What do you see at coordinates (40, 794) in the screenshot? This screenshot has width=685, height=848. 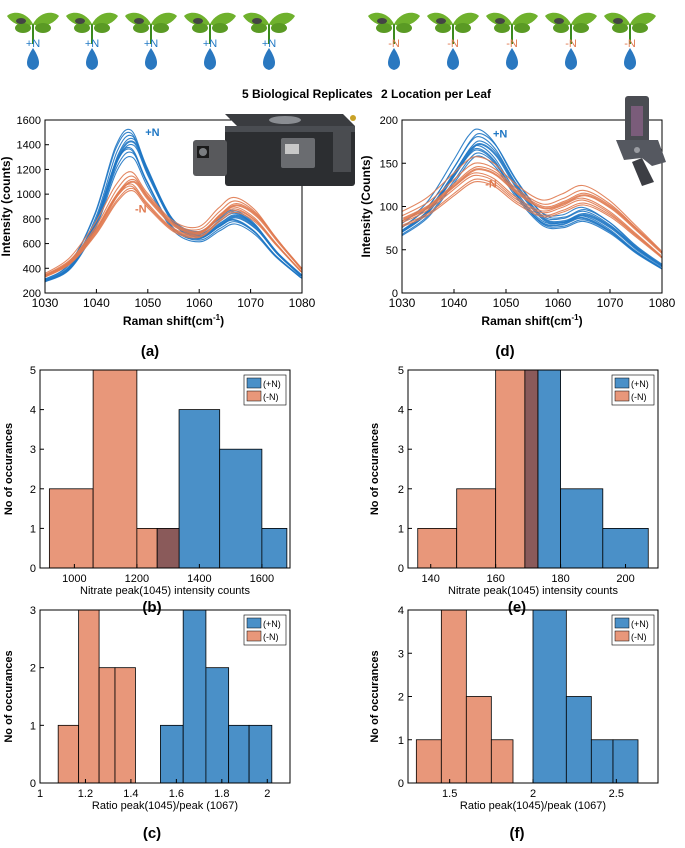 I see `x-tick-label: 1` at bounding box center [40, 794].